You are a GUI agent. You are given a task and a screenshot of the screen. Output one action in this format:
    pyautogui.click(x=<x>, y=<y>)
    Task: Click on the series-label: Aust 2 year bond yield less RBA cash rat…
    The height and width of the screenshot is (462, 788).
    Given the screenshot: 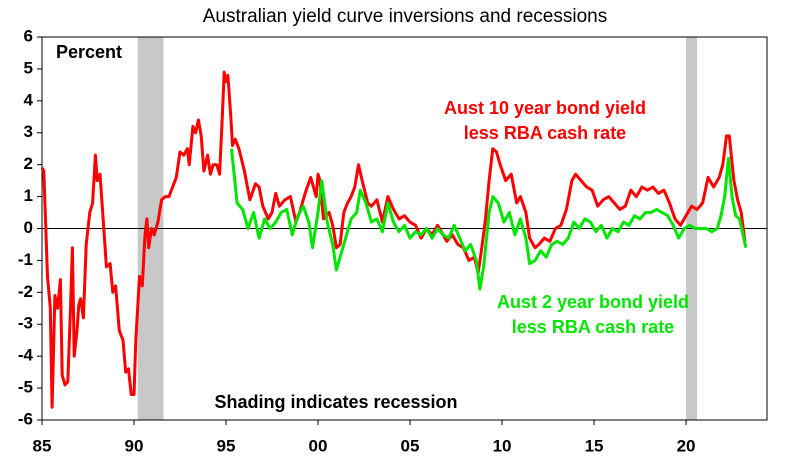 What is the action you would take?
    pyautogui.click(x=593, y=314)
    